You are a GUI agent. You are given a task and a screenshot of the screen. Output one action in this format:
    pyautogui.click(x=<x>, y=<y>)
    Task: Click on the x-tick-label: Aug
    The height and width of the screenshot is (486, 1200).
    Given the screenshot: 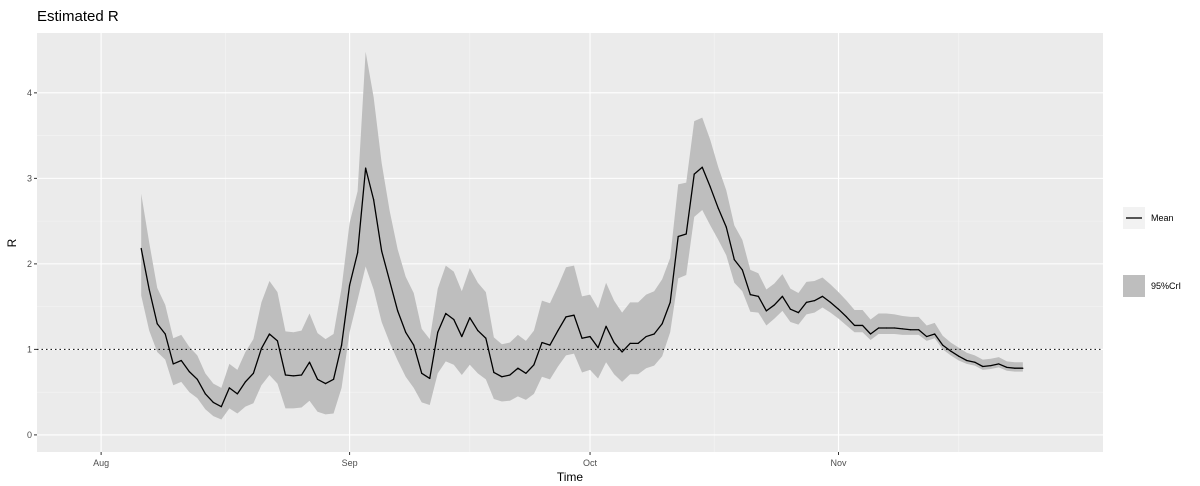 What is the action you would take?
    pyautogui.click(x=101, y=463)
    